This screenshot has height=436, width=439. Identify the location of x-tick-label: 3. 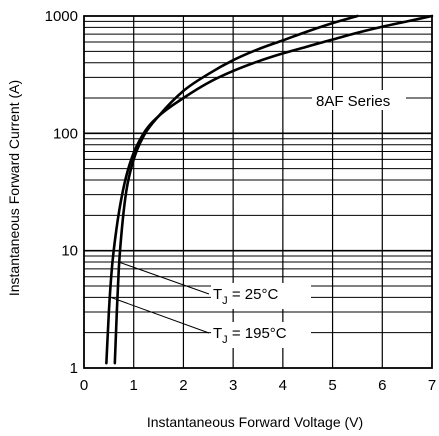
(233, 385).